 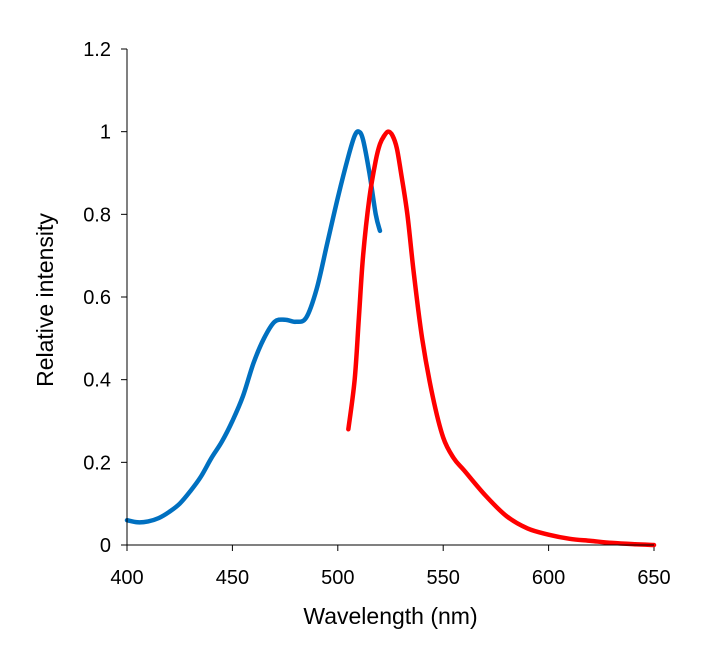 I want to click on x-tick-label: 450, so click(x=232, y=578).